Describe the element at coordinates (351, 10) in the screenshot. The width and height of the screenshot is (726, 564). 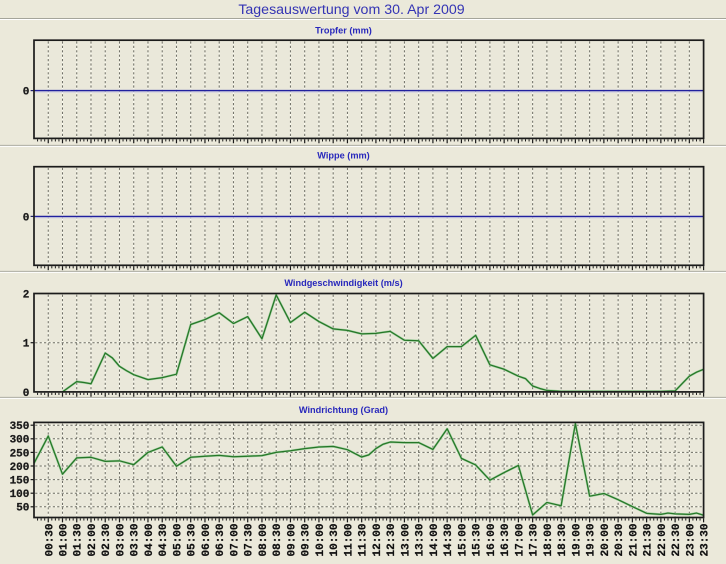
I see `svg-text:Tagesauswertung vom 30. Apr 20: Tagesauswertung vom 30. Apr 2009` at that location.